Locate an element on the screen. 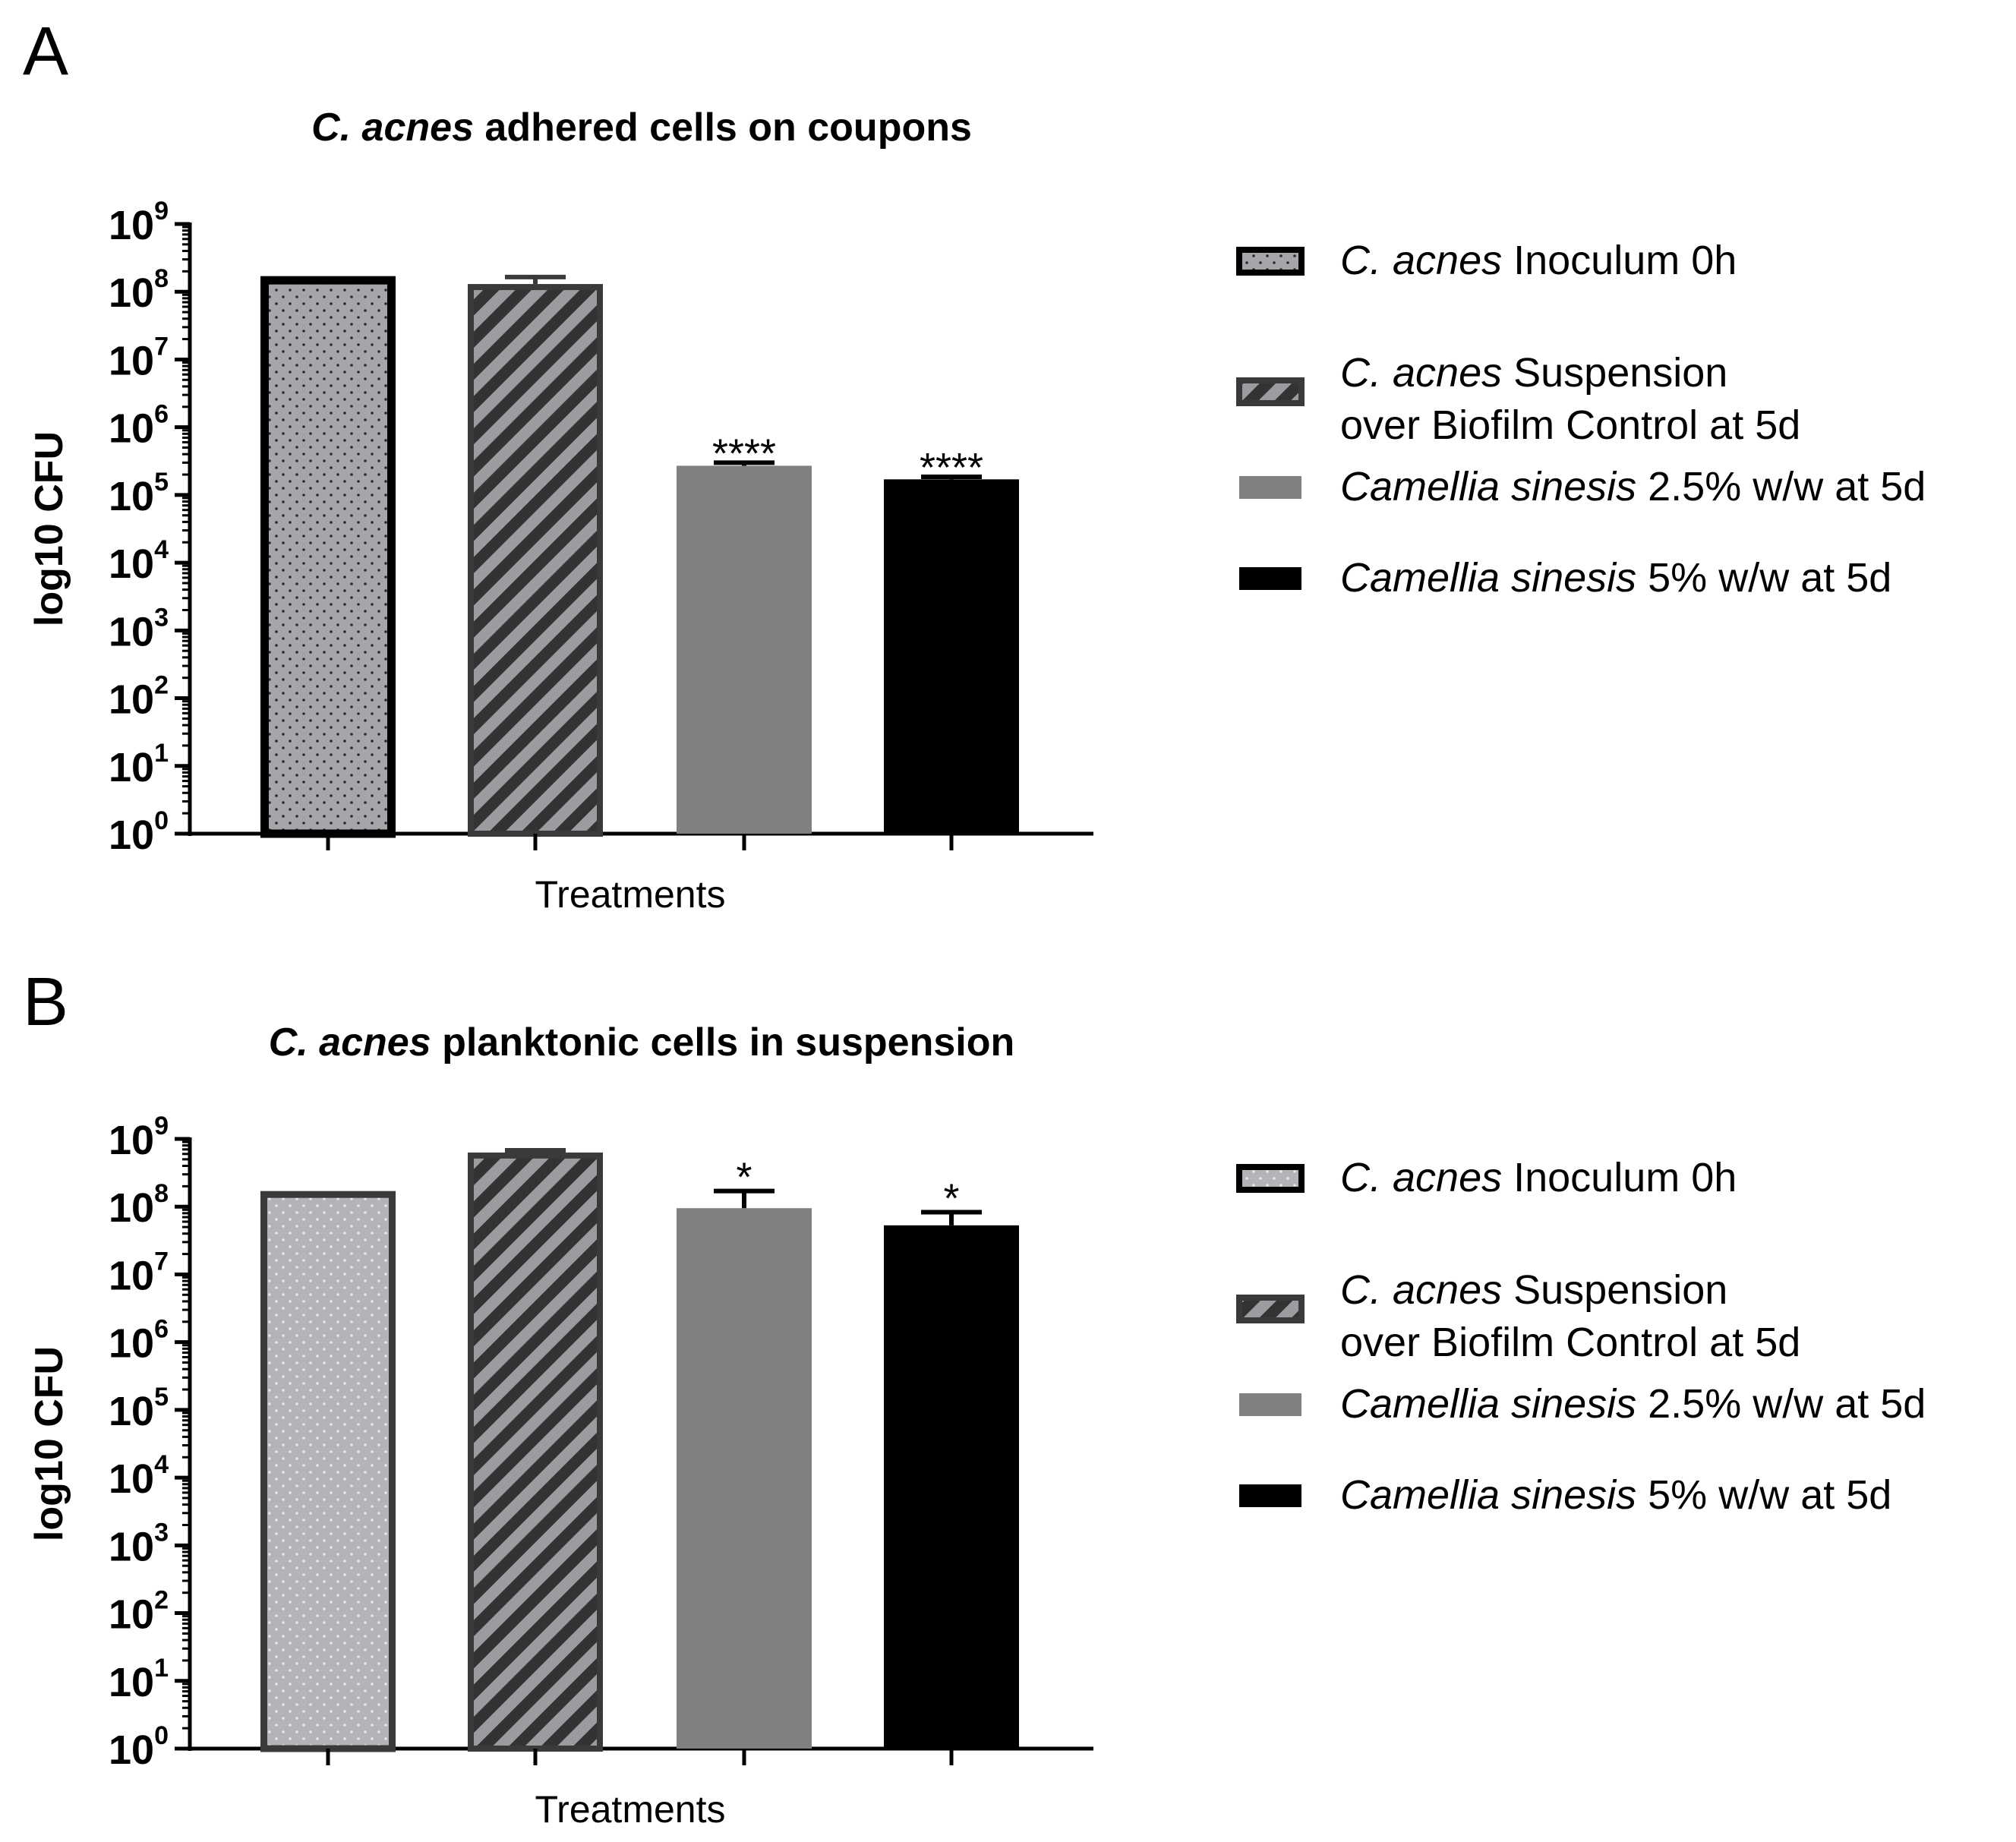  chart-title: C. acnes planktonic cells in suspension is located at coordinates (642, 1042).